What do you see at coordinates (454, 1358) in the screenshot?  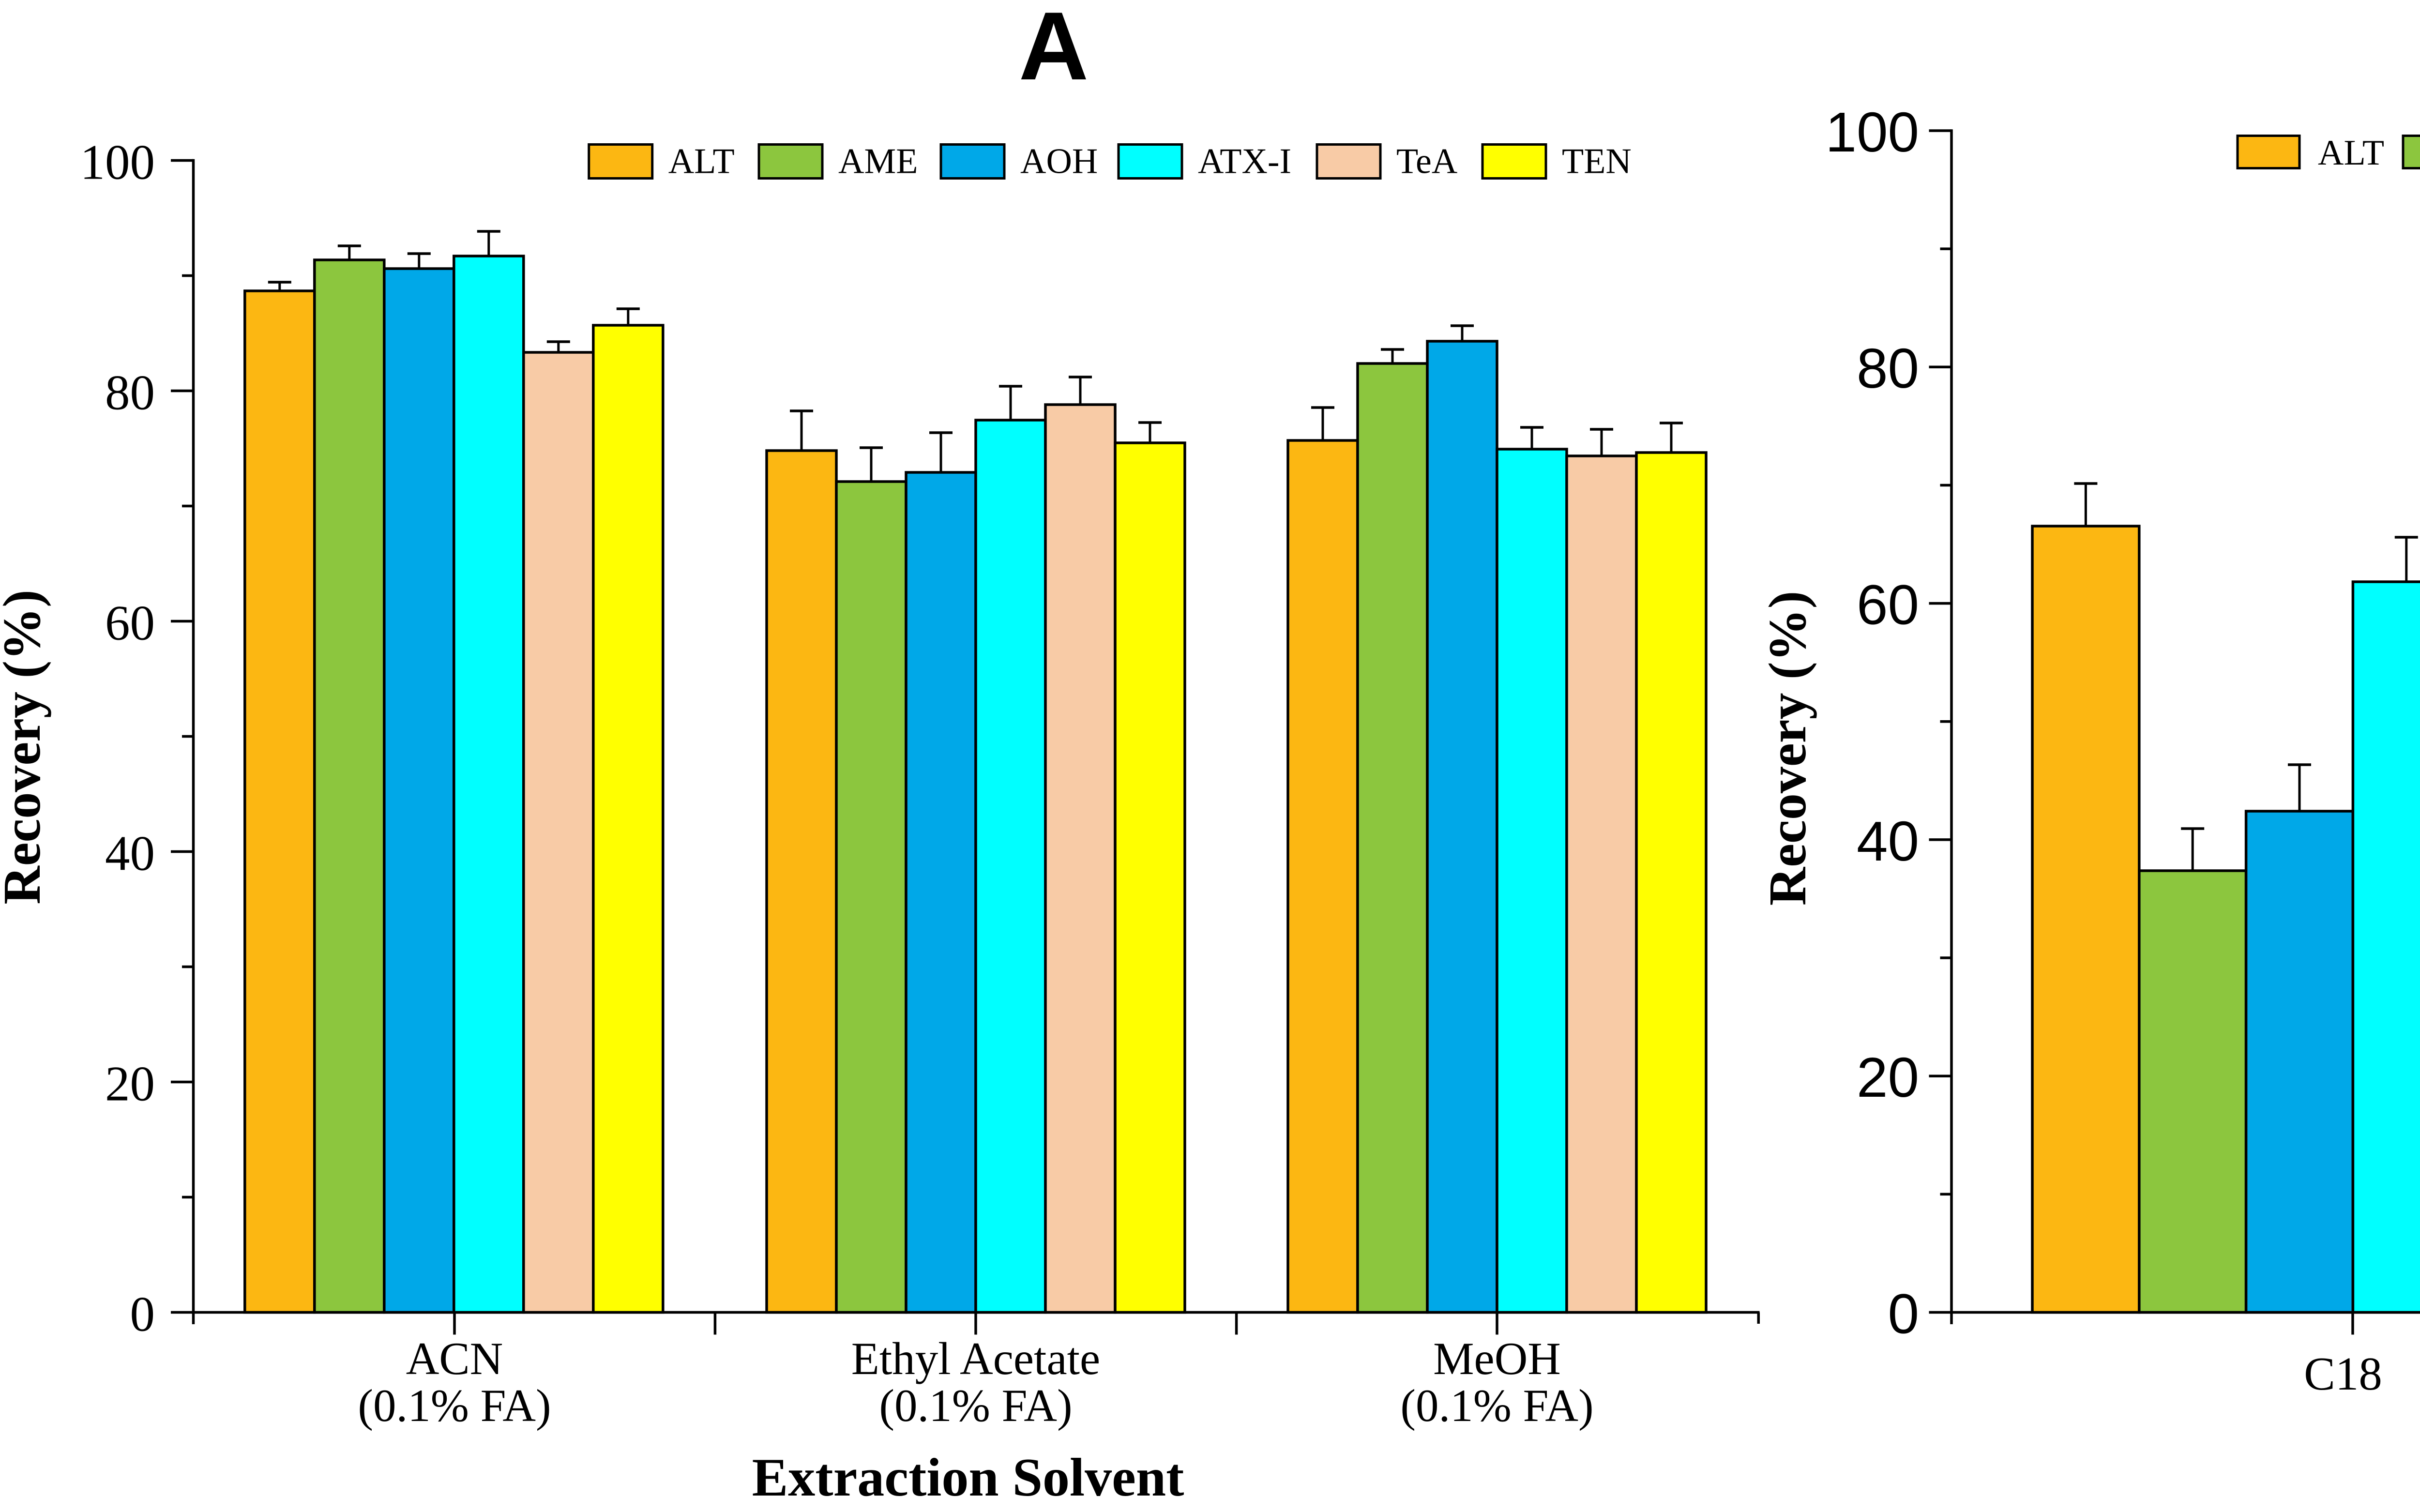 I see `svg-text: ACN` at bounding box center [454, 1358].